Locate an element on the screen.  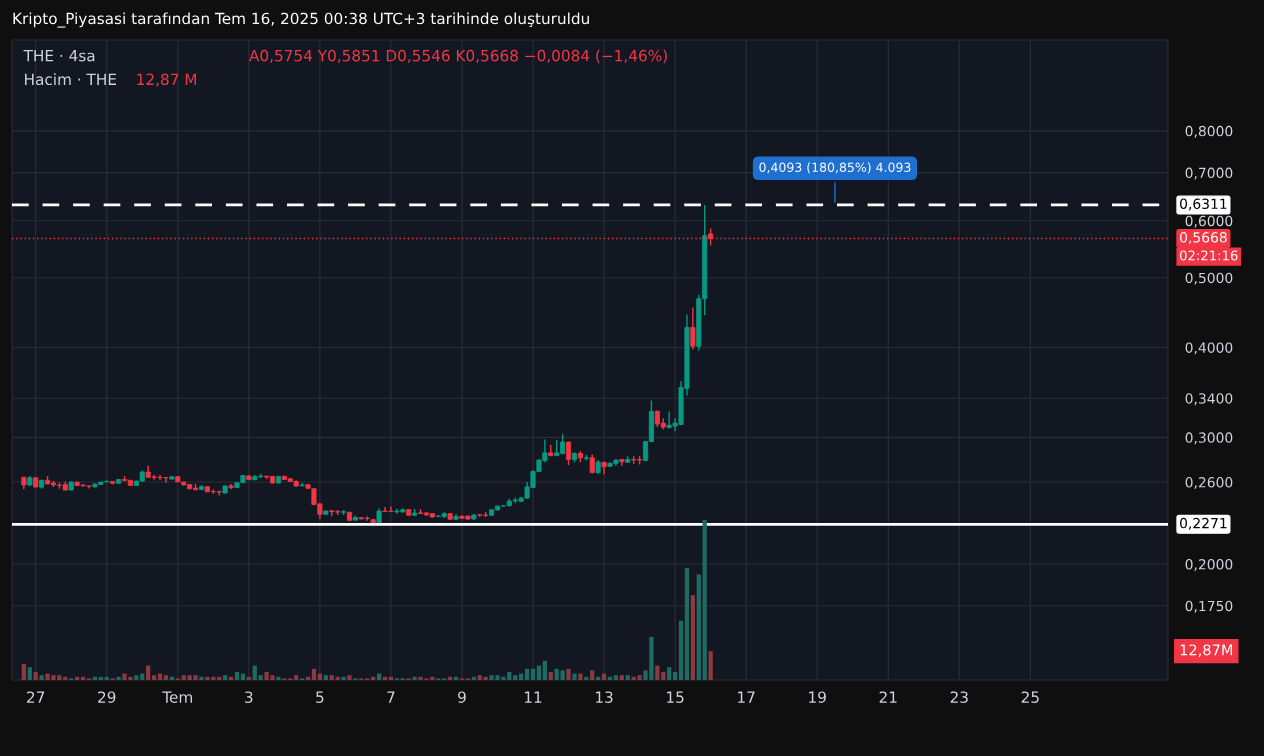
annotation: A0,5754 Y0,5851 D0,5546 K0,5668 −0,0084 (−1,46%) is located at coordinates (458, 56).